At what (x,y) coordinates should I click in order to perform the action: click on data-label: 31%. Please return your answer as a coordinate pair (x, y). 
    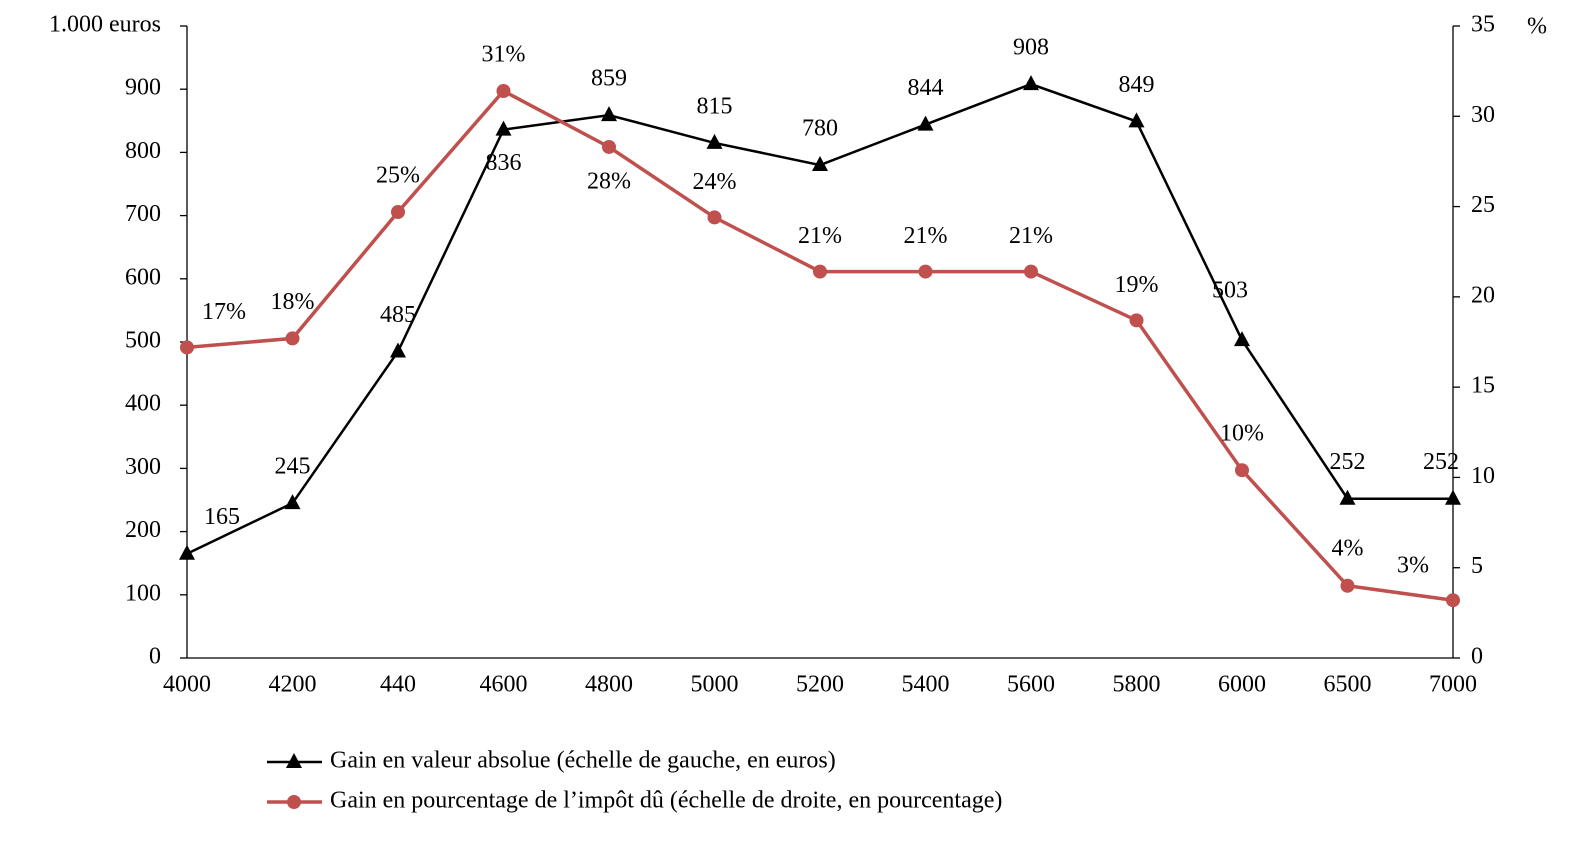
    Looking at the image, I should click on (504, 55).